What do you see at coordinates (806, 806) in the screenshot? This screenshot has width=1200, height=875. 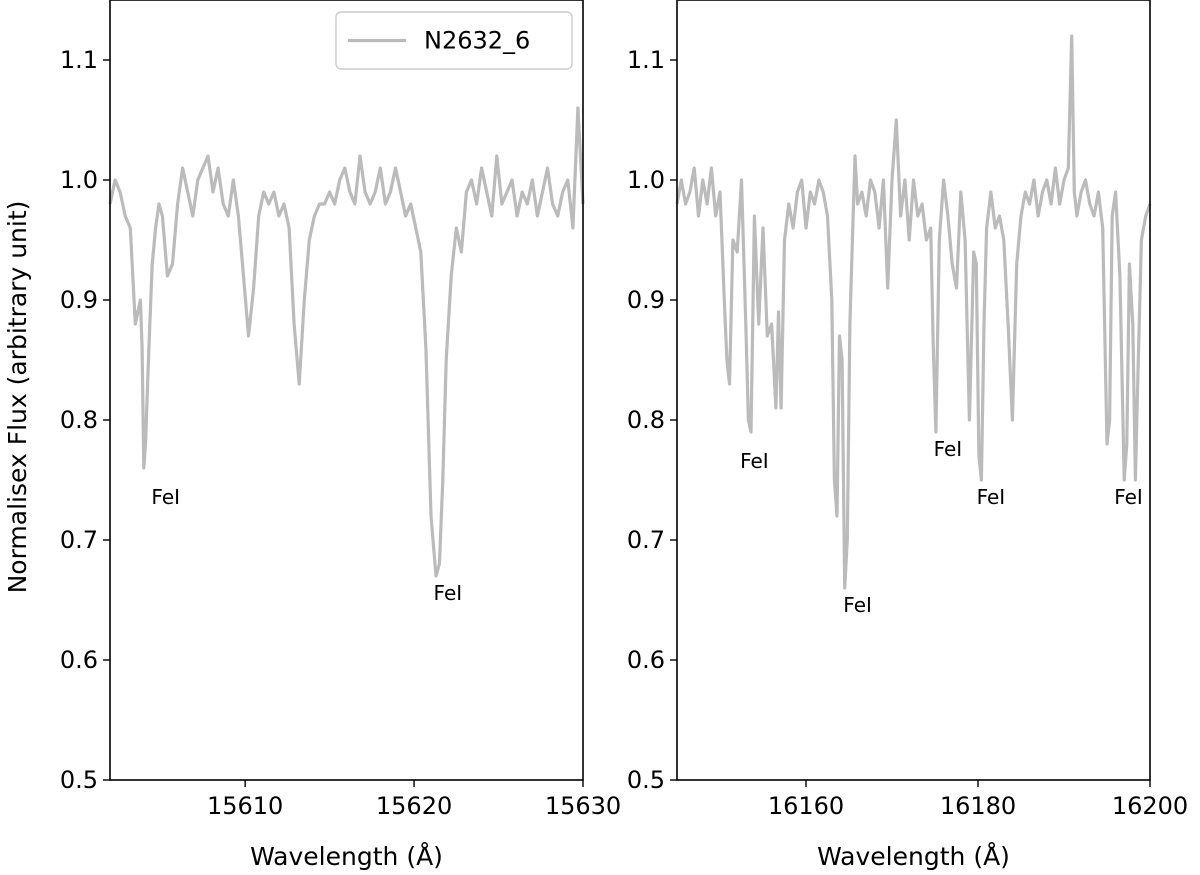 I see `x-tick-label: 16160` at bounding box center [806, 806].